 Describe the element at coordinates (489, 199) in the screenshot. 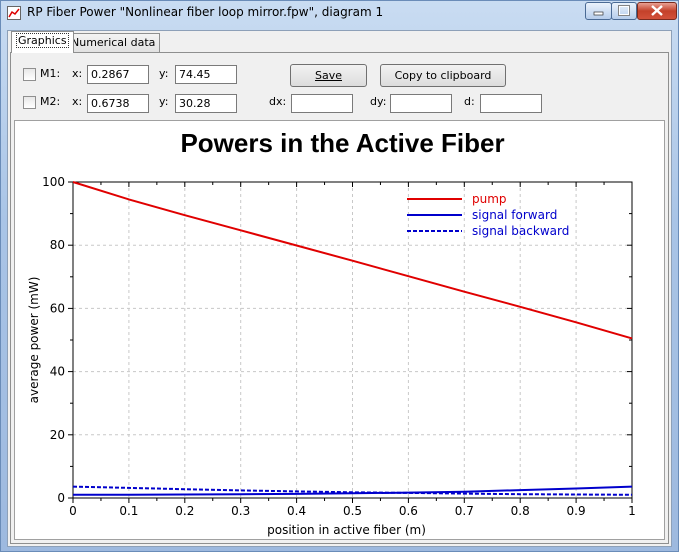

I see `legend-label: pump` at that location.